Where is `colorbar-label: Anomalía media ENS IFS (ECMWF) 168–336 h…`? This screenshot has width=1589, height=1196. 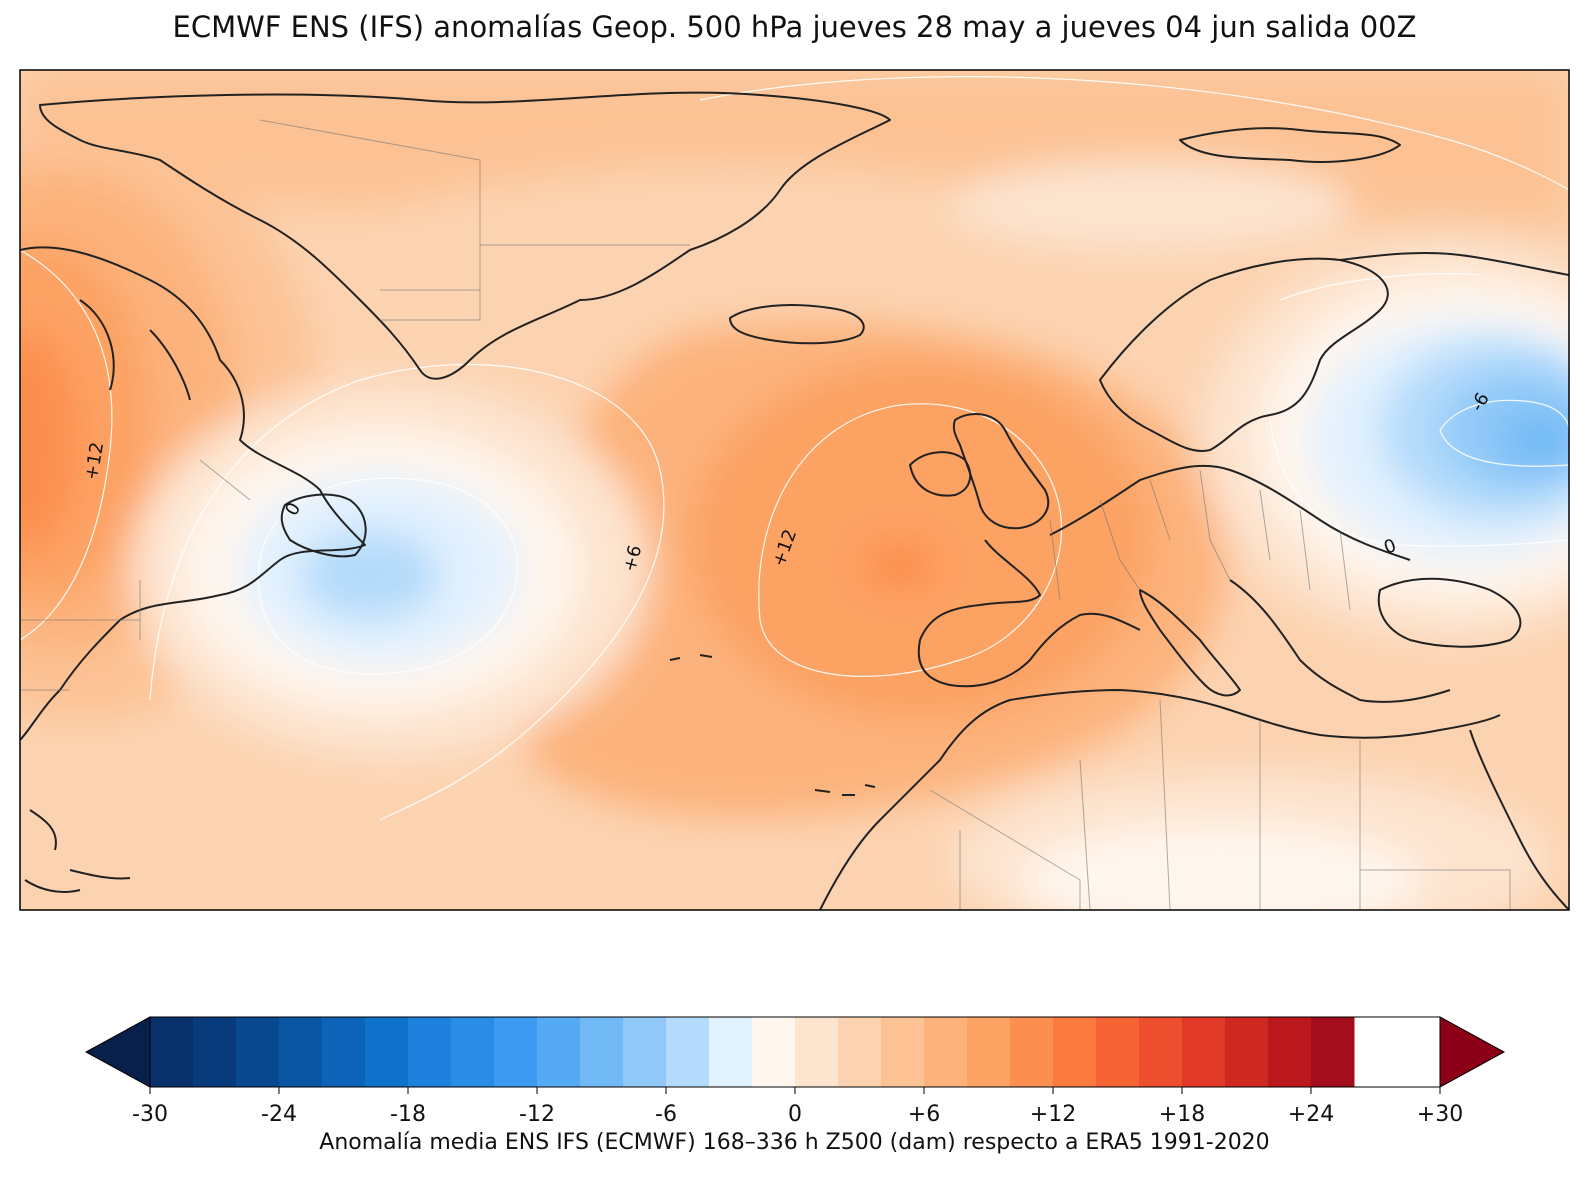 colorbar-label: Anomalía media ENS IFS (ECMWF) 168–336 h… is located at coordinates (794, 1142).